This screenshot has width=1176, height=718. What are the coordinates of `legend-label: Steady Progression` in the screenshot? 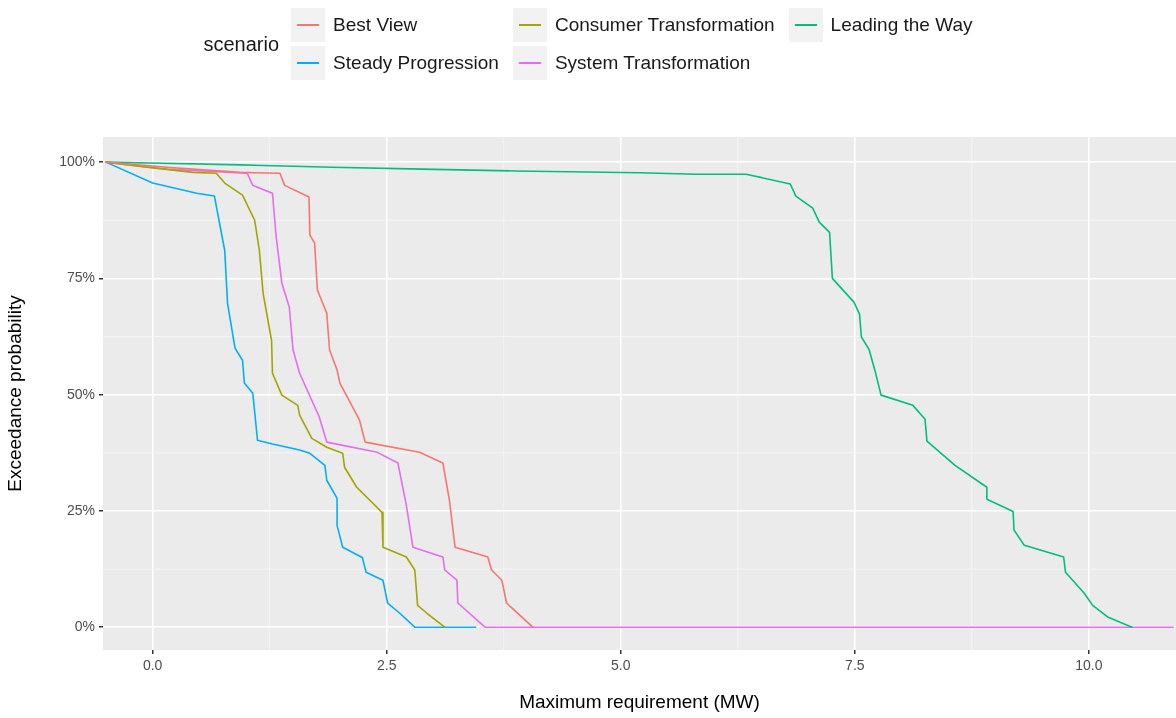 It's located at (416, 63).